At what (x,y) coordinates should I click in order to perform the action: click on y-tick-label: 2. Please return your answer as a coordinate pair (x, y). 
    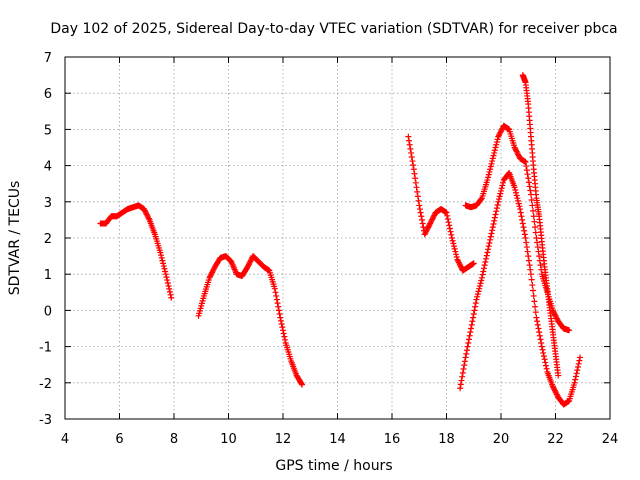
    Looking at the image, I should click on (48, 239).